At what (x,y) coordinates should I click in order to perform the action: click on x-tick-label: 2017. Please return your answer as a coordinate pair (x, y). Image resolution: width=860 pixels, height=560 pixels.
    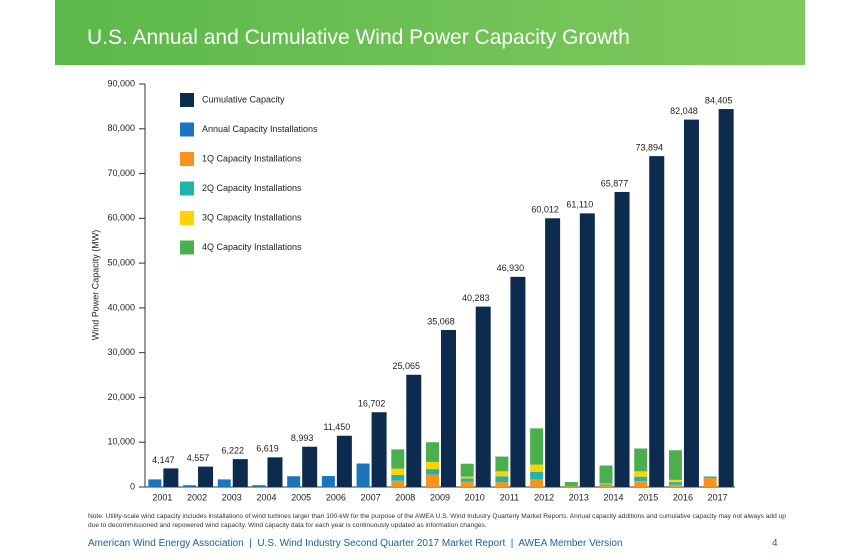
    Looking at the image, I should click on (718, 497).